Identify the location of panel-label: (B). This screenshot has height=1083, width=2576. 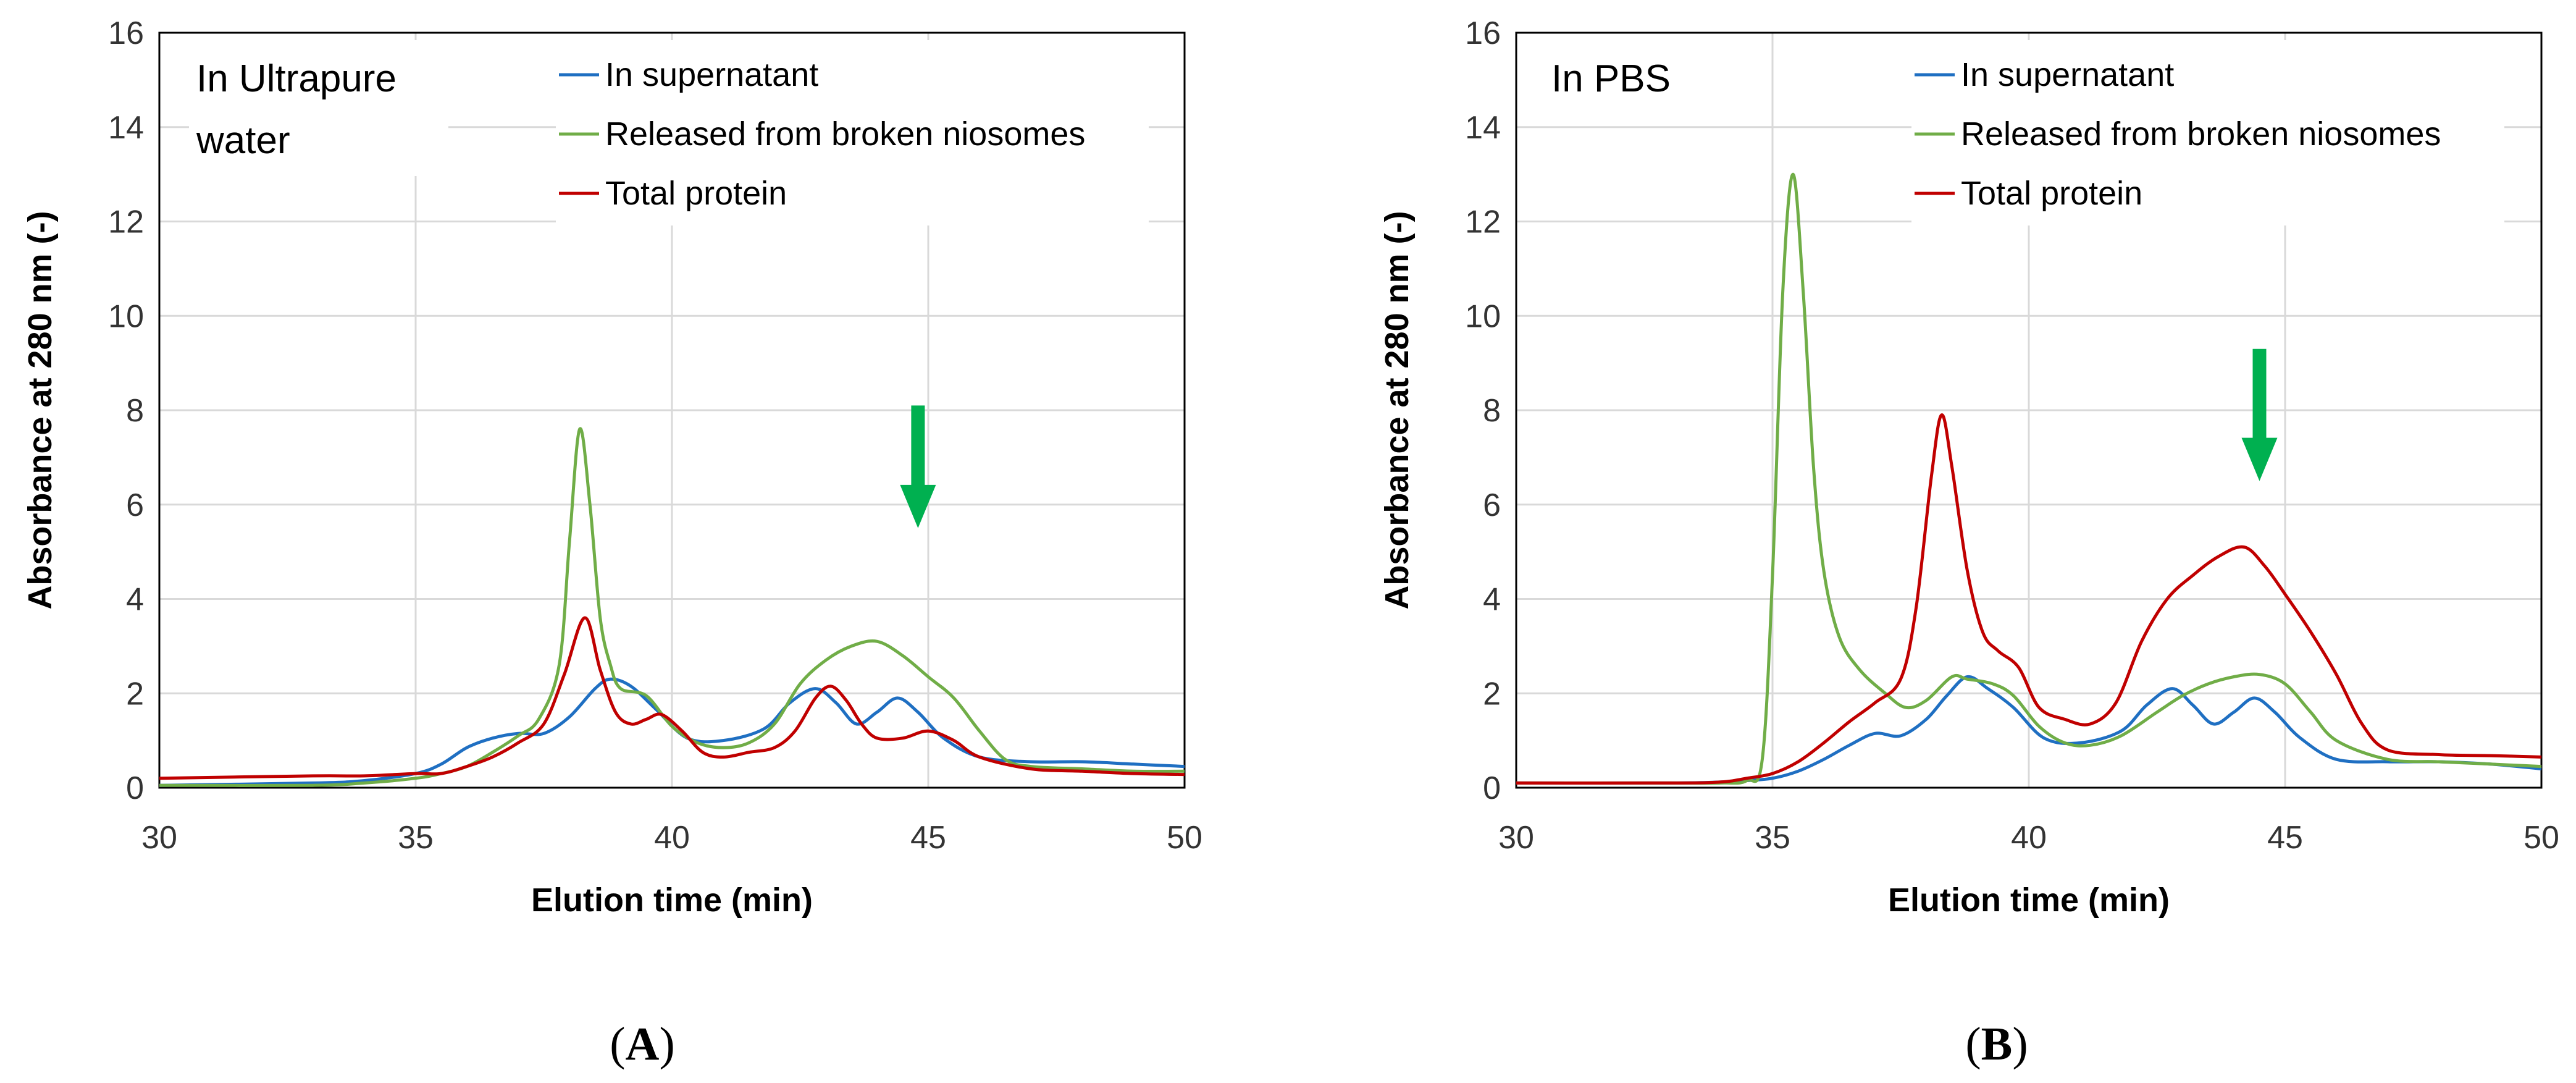
(1997, 1044).